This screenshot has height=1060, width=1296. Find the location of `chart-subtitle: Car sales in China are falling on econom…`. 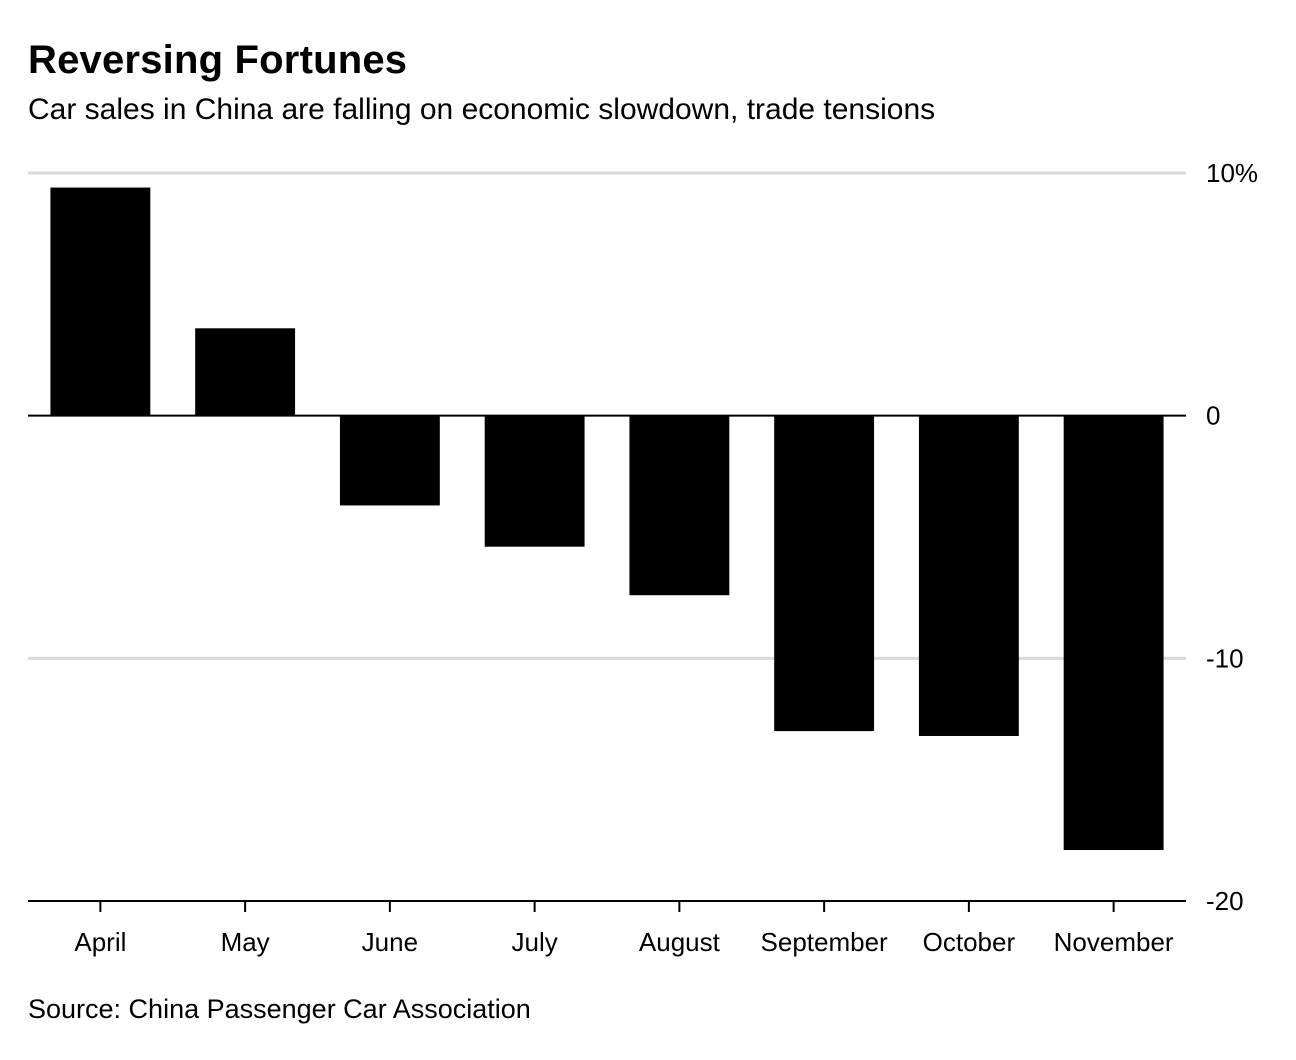

chart-subtitle: Car sales in China are falling on econom… is located at coordinates (482, 109).